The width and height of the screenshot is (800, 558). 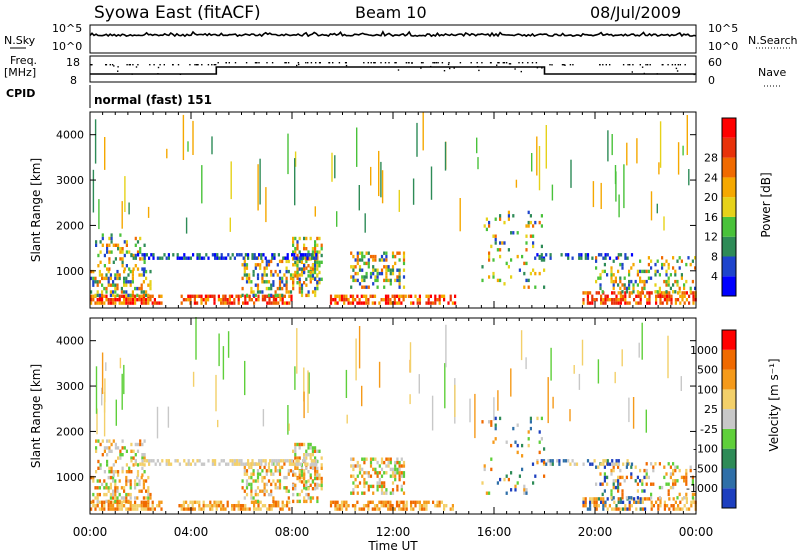 I want to click on velocity-y-label: Slant Range [km], so click(x=36, y=416).